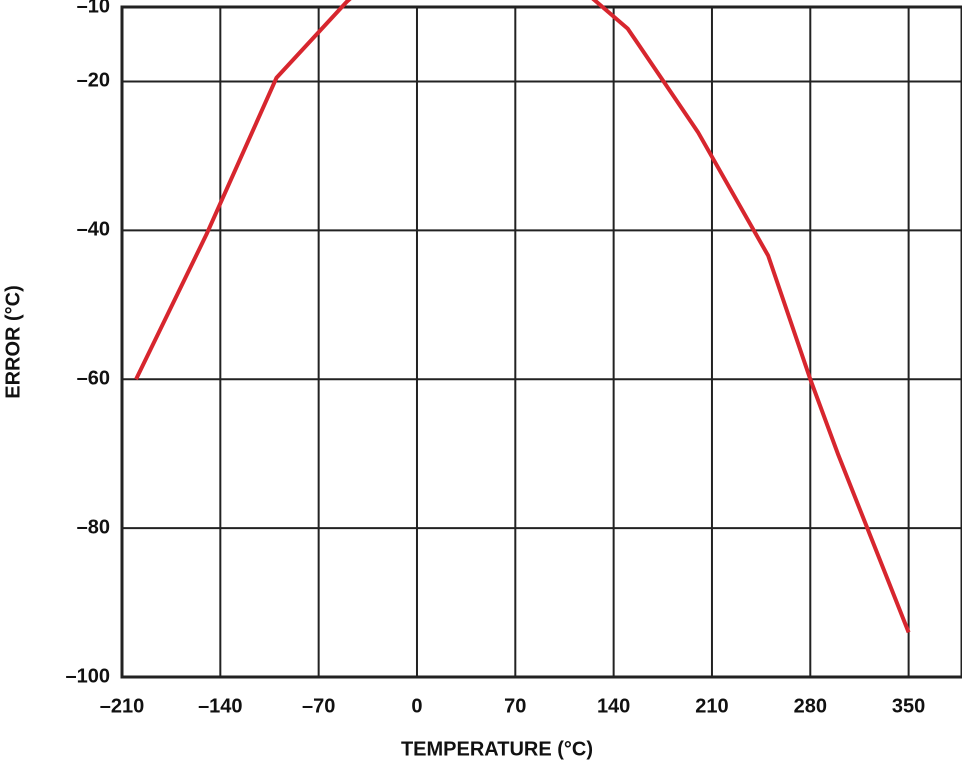  I want to click on x-tick-label: 140, so click(613, 706).